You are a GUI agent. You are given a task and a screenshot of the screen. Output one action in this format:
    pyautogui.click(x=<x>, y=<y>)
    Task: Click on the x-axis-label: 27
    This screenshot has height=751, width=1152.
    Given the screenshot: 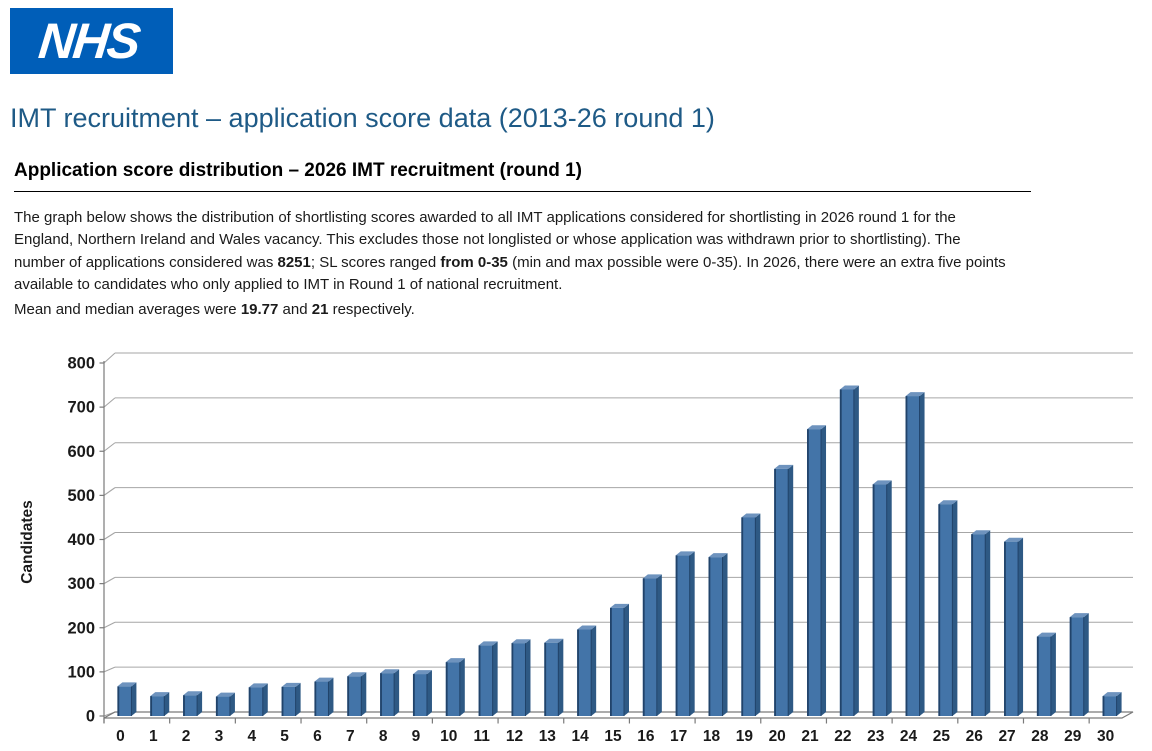 What is the action you would take?
    pyautogui.click(x=1006, y=736)
    